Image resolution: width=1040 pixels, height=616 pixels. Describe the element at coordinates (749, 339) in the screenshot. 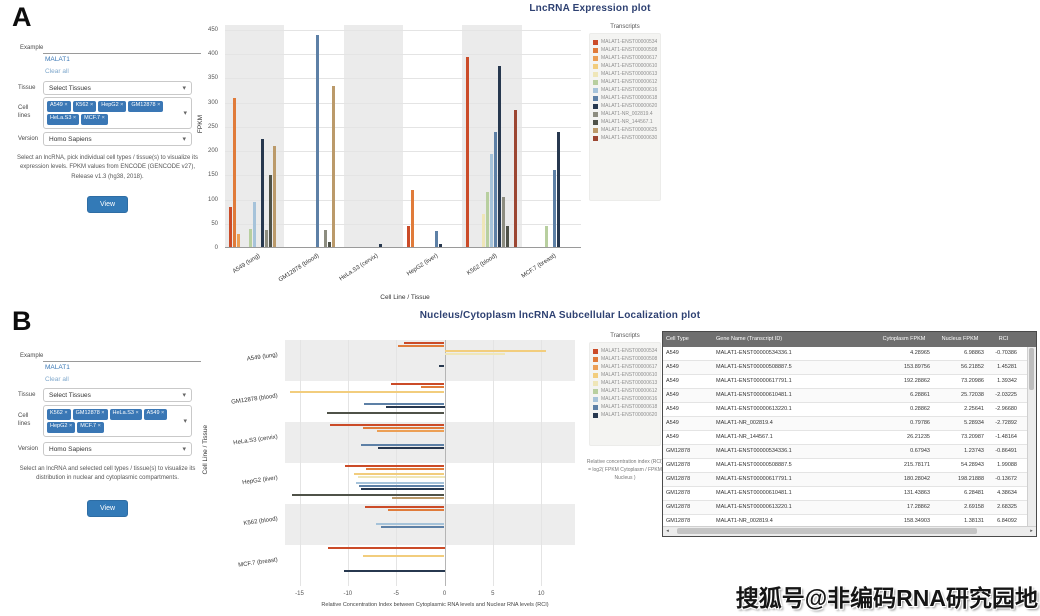

I see `column-header: Gene Name (Transcript ID)` at that location.